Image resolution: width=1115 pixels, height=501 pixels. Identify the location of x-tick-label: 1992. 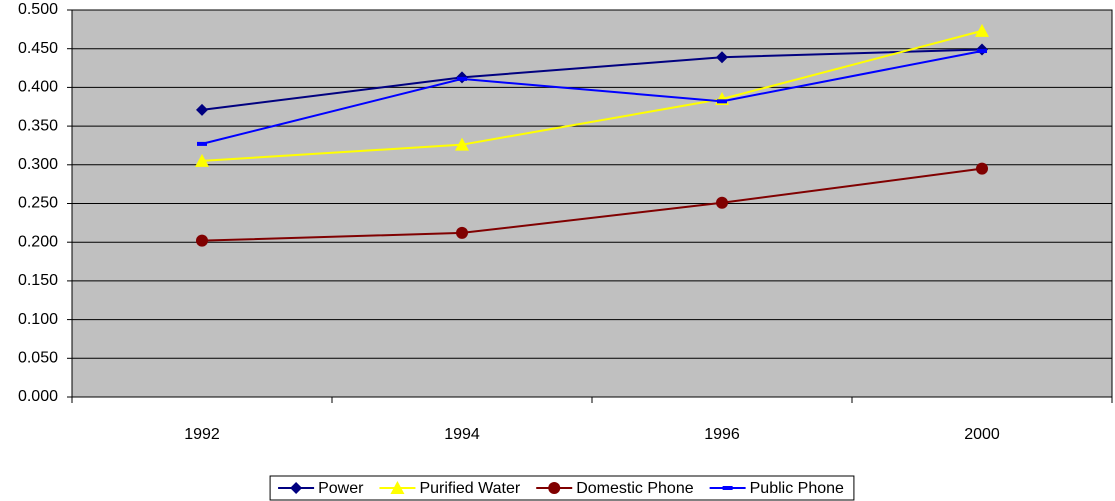
(202, 434).